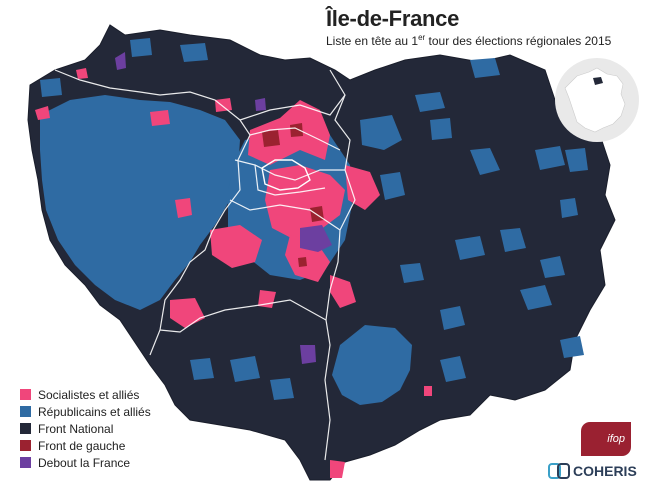 The image size is (650, 494). I want to click on subtitle-after: tour des élections régionales 2015, so click(518, 41).